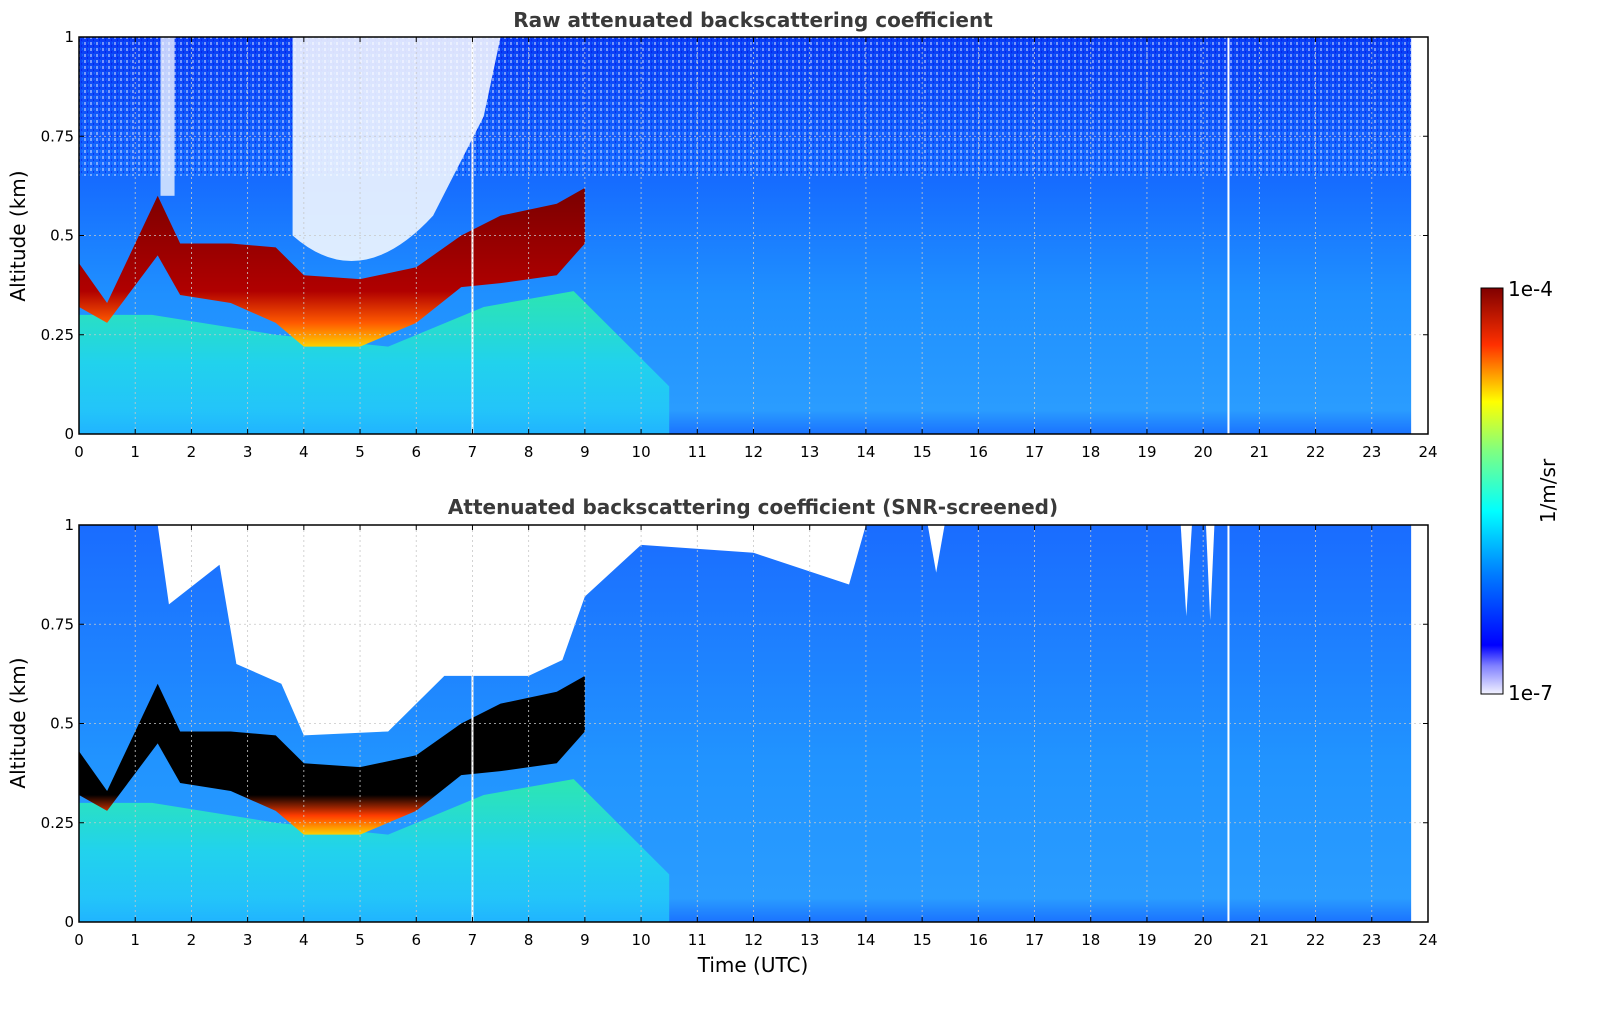 This screenshot has width=1621, height=1020. What do you see at coordinates (473, 940) in the screenshot?
I see `panel-screened-xtick-label: 7` at bounding box center [473, 940].